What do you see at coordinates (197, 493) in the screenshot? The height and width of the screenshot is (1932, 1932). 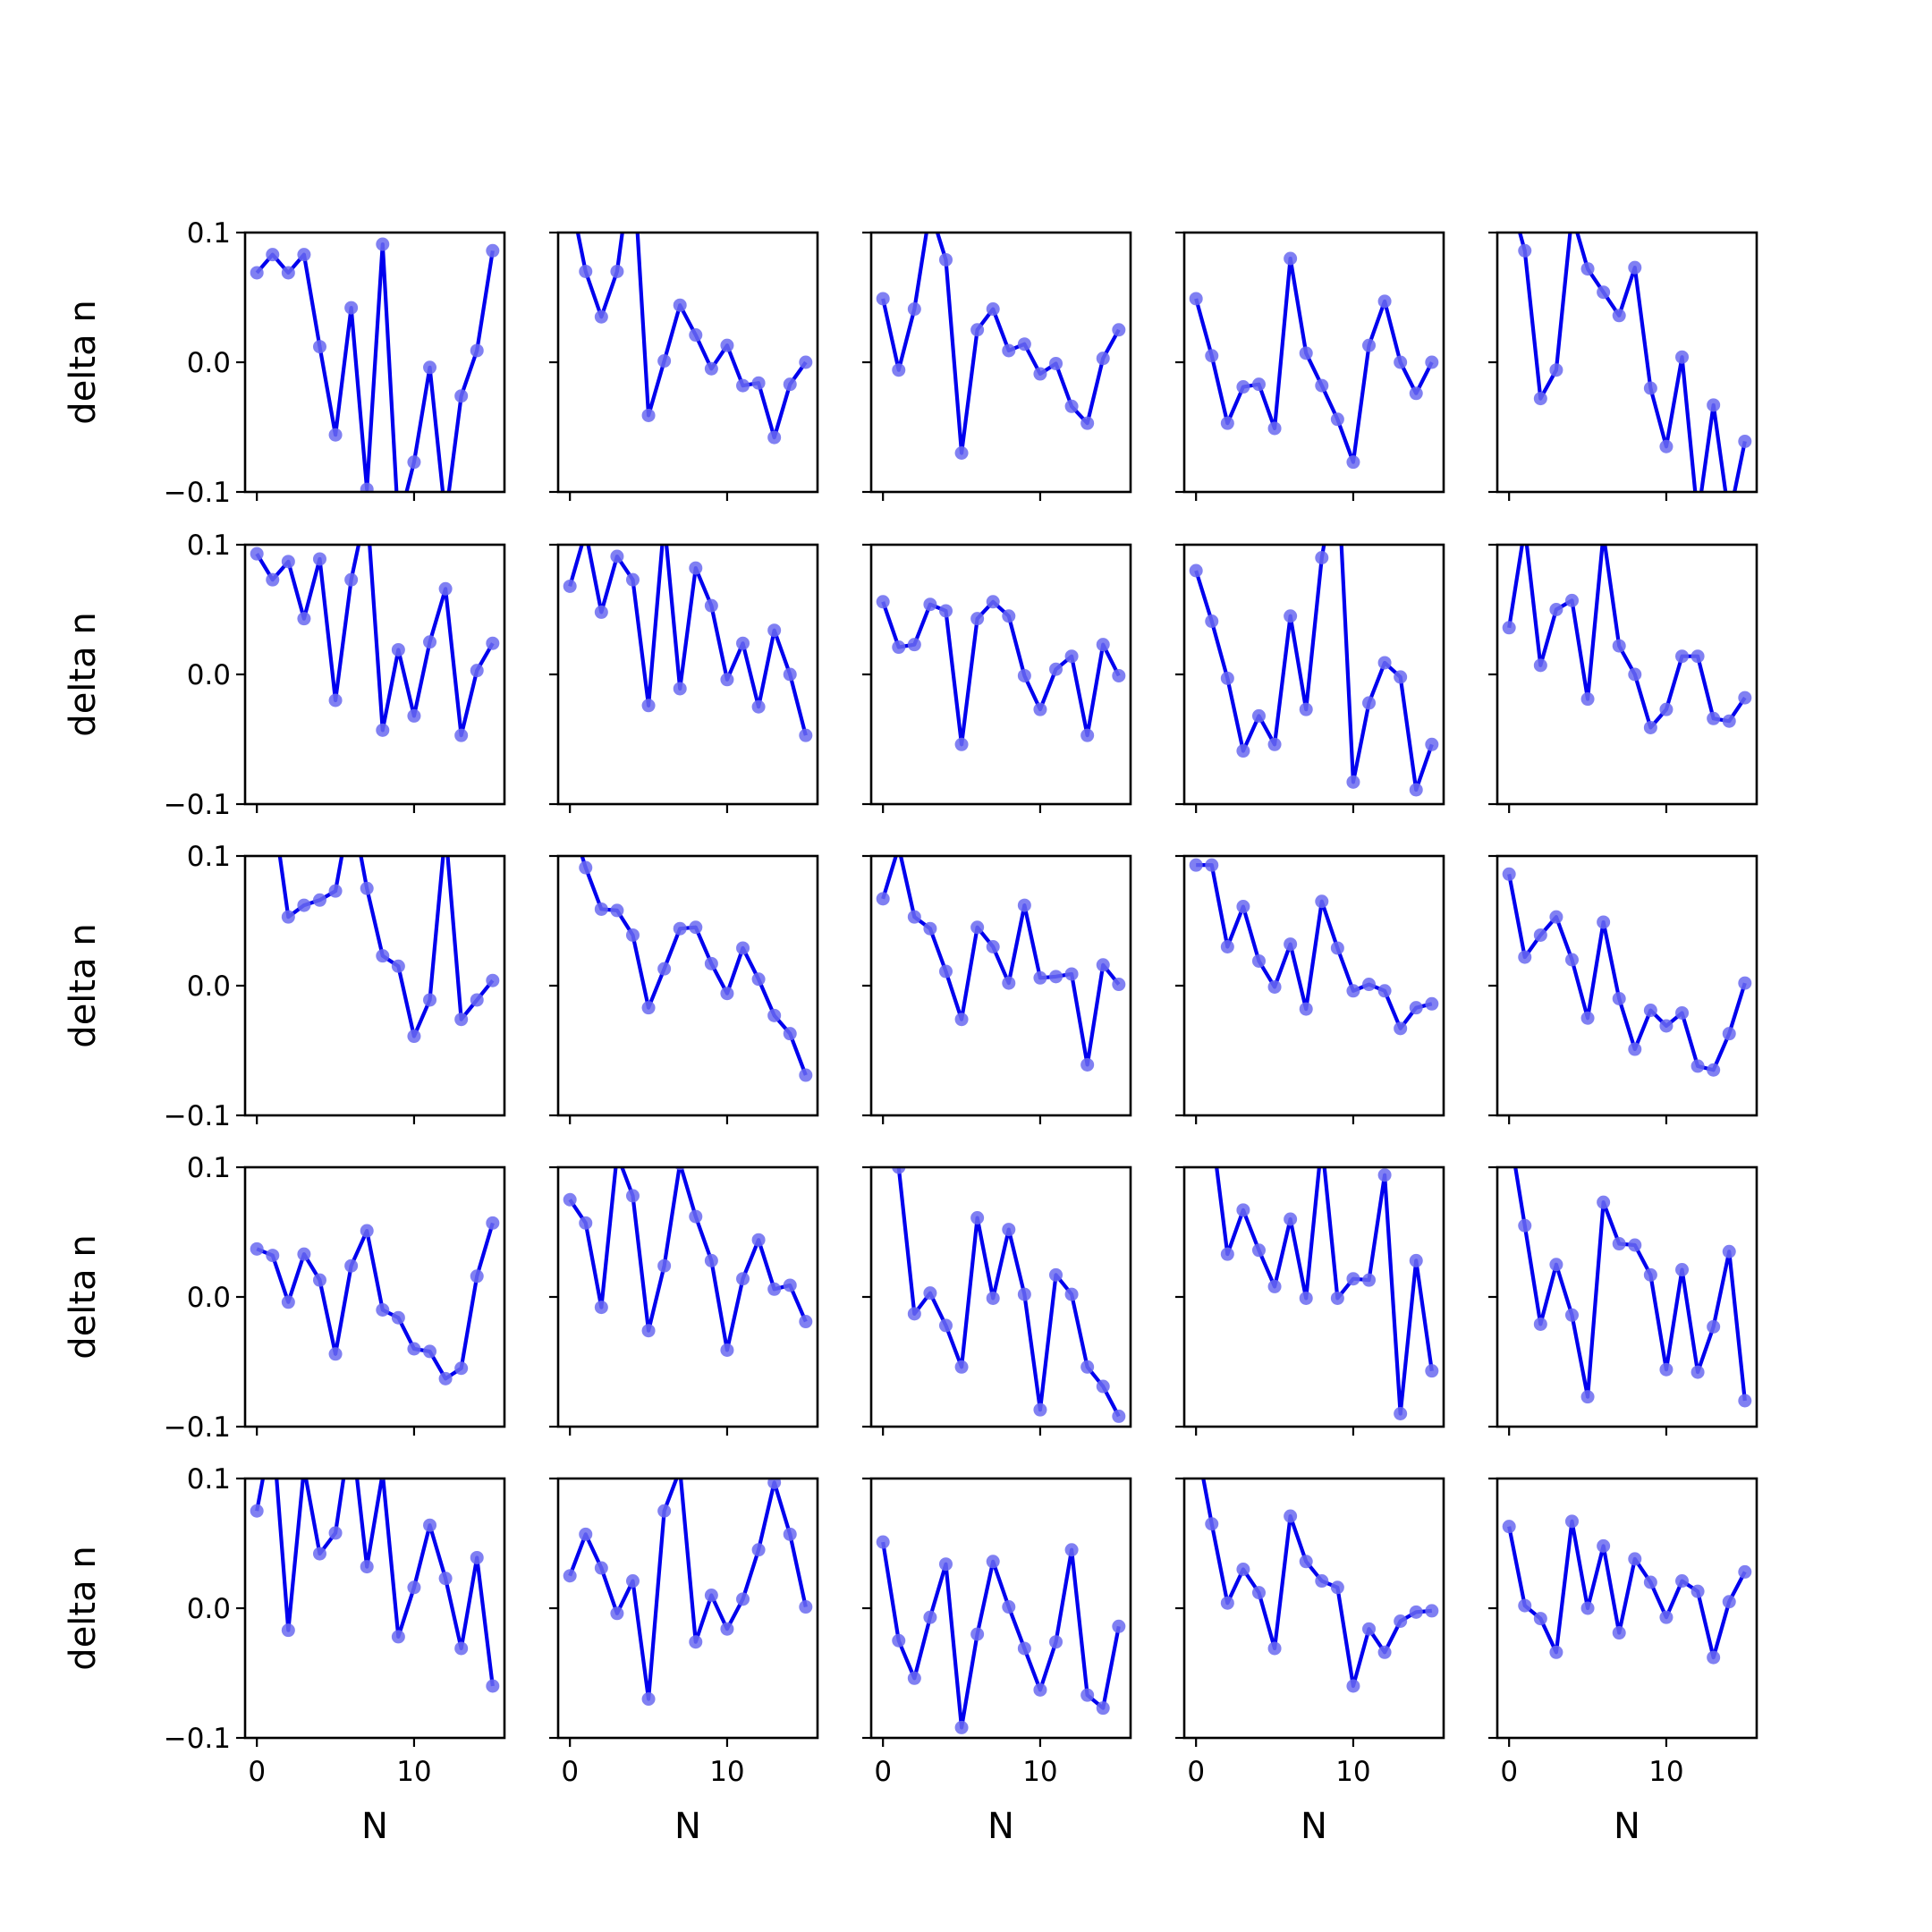 I see `y-tick-label: −0.1` at bounding box center [197, 493].